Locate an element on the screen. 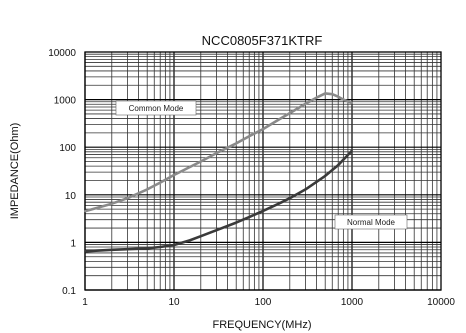 The width and height of the screenshot is (466, 333). y-tick-label: 1 is located at coordinates (73, 243).